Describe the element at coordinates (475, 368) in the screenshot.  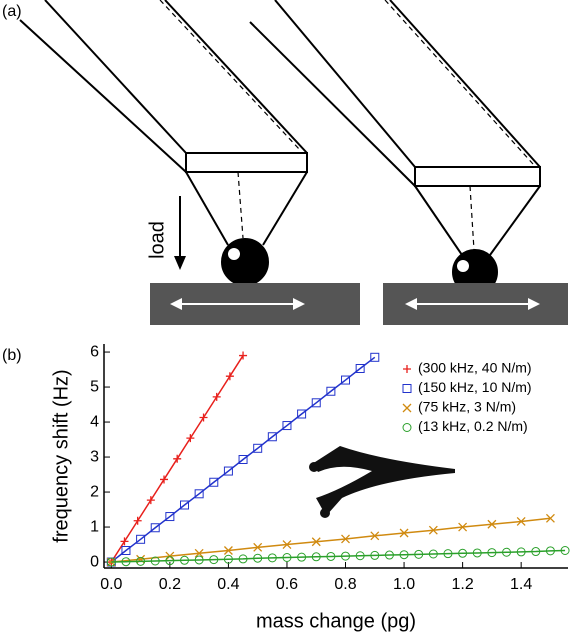
I see `legend-label: (300 kHz, 40 N/m)` at that location.